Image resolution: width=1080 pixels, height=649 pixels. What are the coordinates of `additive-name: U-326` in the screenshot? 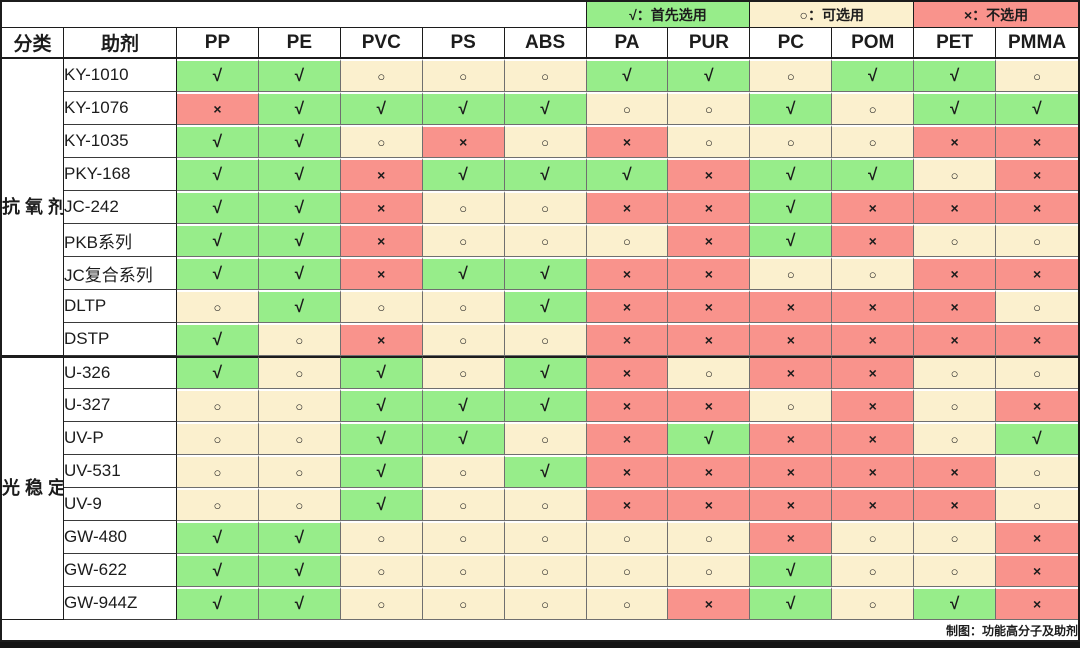 It's located at (120, 372).